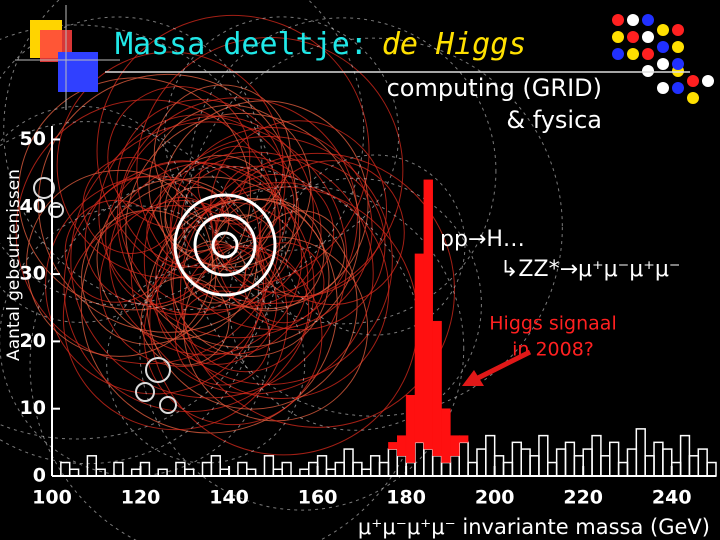  I want to click on y-tick-label: 40, so click(33, 206).